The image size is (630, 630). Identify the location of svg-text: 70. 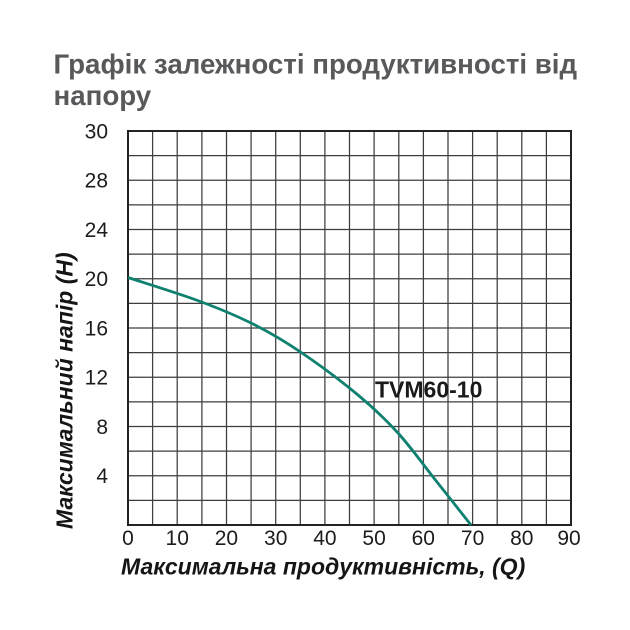
(472, 538).